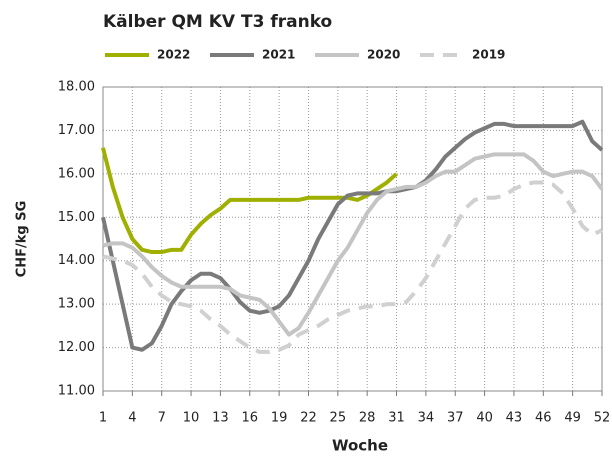  What do you see at coordinates (572, 418) in the screenshot?
I see `x-tick-label: 49` at bounding box center [572, 418].